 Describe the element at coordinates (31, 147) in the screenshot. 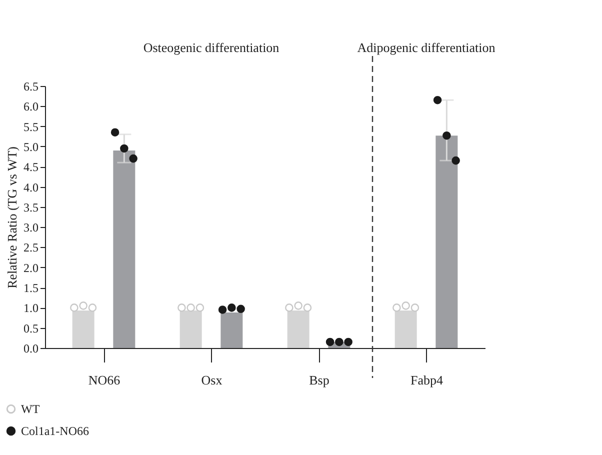

I see `y-tick-label: 5.0` at that location.